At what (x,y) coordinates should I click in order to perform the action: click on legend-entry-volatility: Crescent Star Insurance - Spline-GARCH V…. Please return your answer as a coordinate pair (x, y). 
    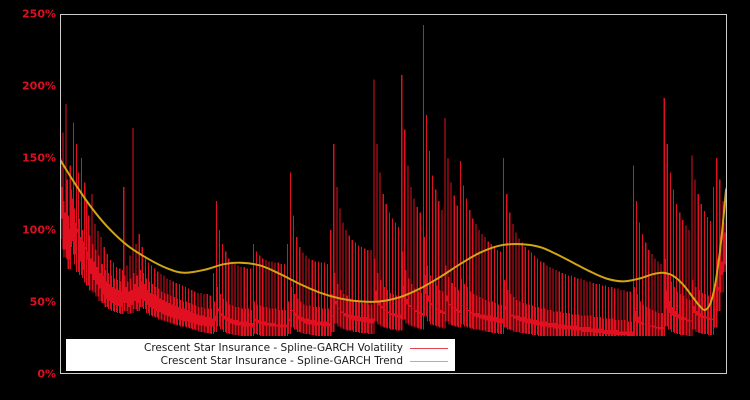
    Looking at the image, I should click on (260, 348).